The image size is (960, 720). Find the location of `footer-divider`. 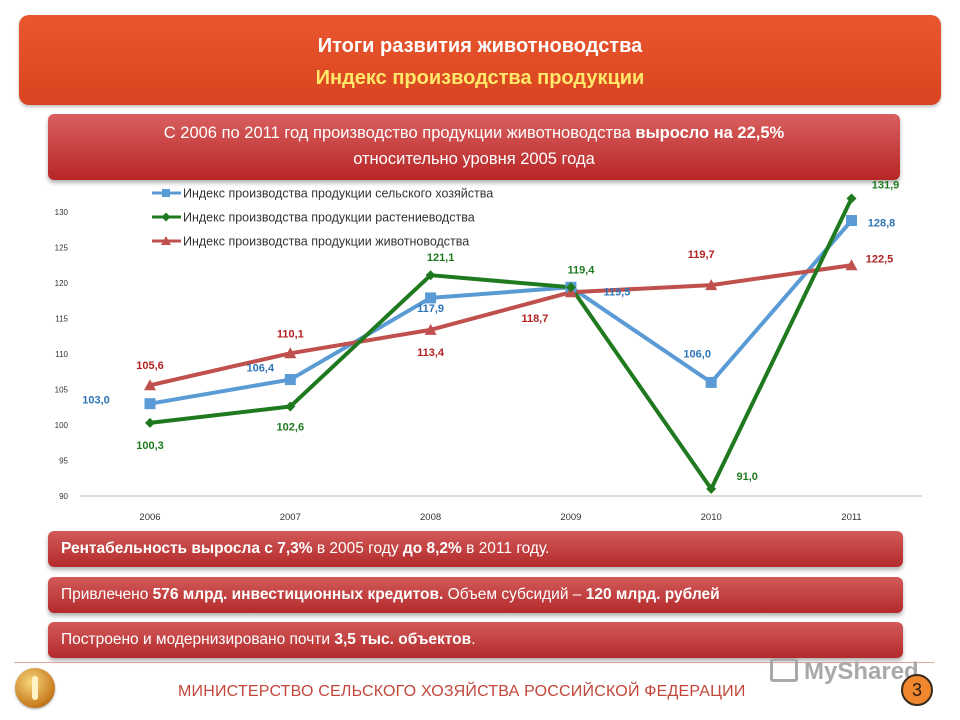

footer-divider is located at coordinates (474, 662).